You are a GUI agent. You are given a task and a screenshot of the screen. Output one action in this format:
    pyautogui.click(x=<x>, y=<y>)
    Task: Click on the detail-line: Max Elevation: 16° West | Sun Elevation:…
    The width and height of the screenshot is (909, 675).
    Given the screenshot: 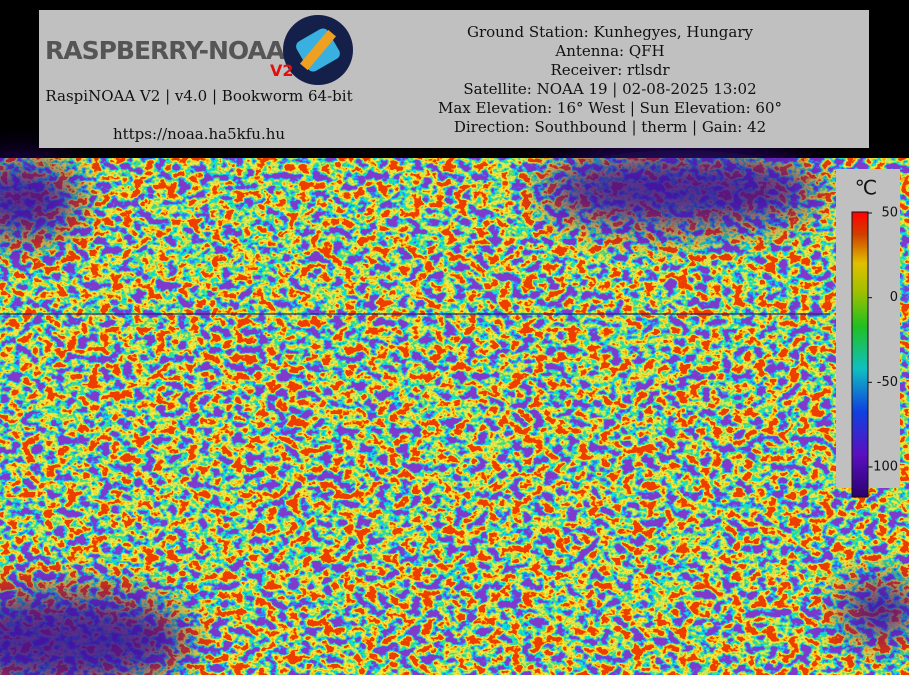 What is the action you would take?
    pyautogui.click(x=610, y=108)
    